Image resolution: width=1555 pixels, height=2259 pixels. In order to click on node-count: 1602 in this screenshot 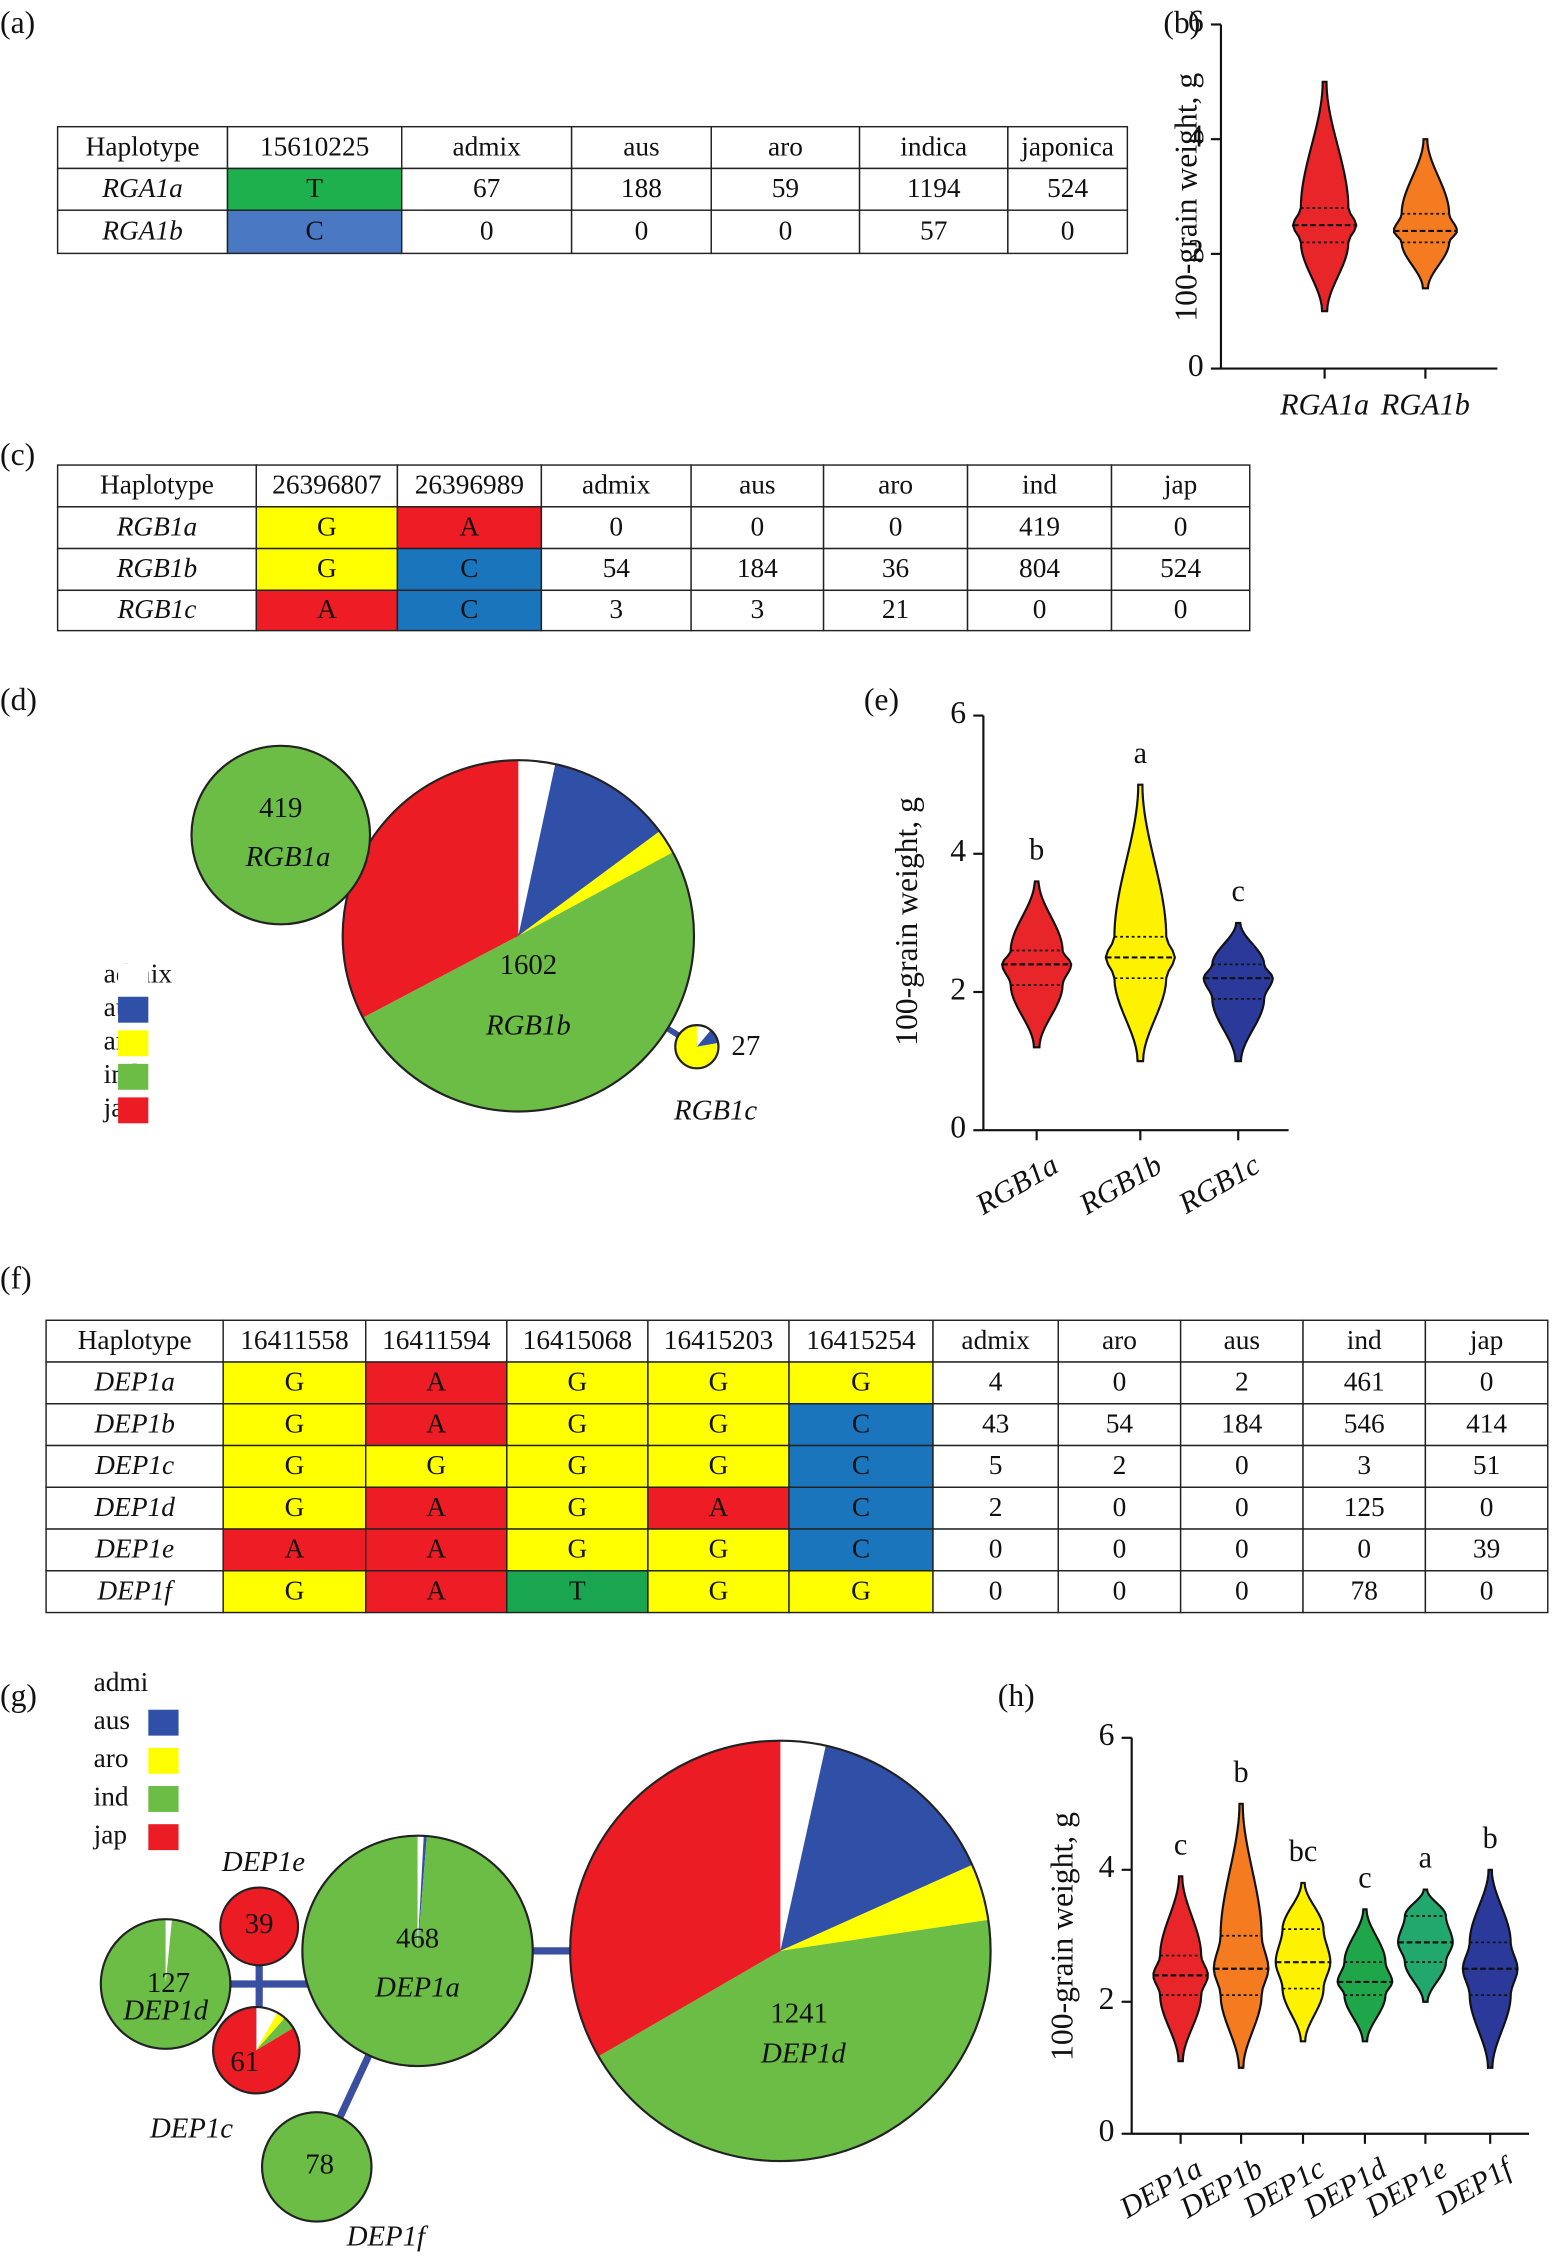, I will do `click(529, 965)`.